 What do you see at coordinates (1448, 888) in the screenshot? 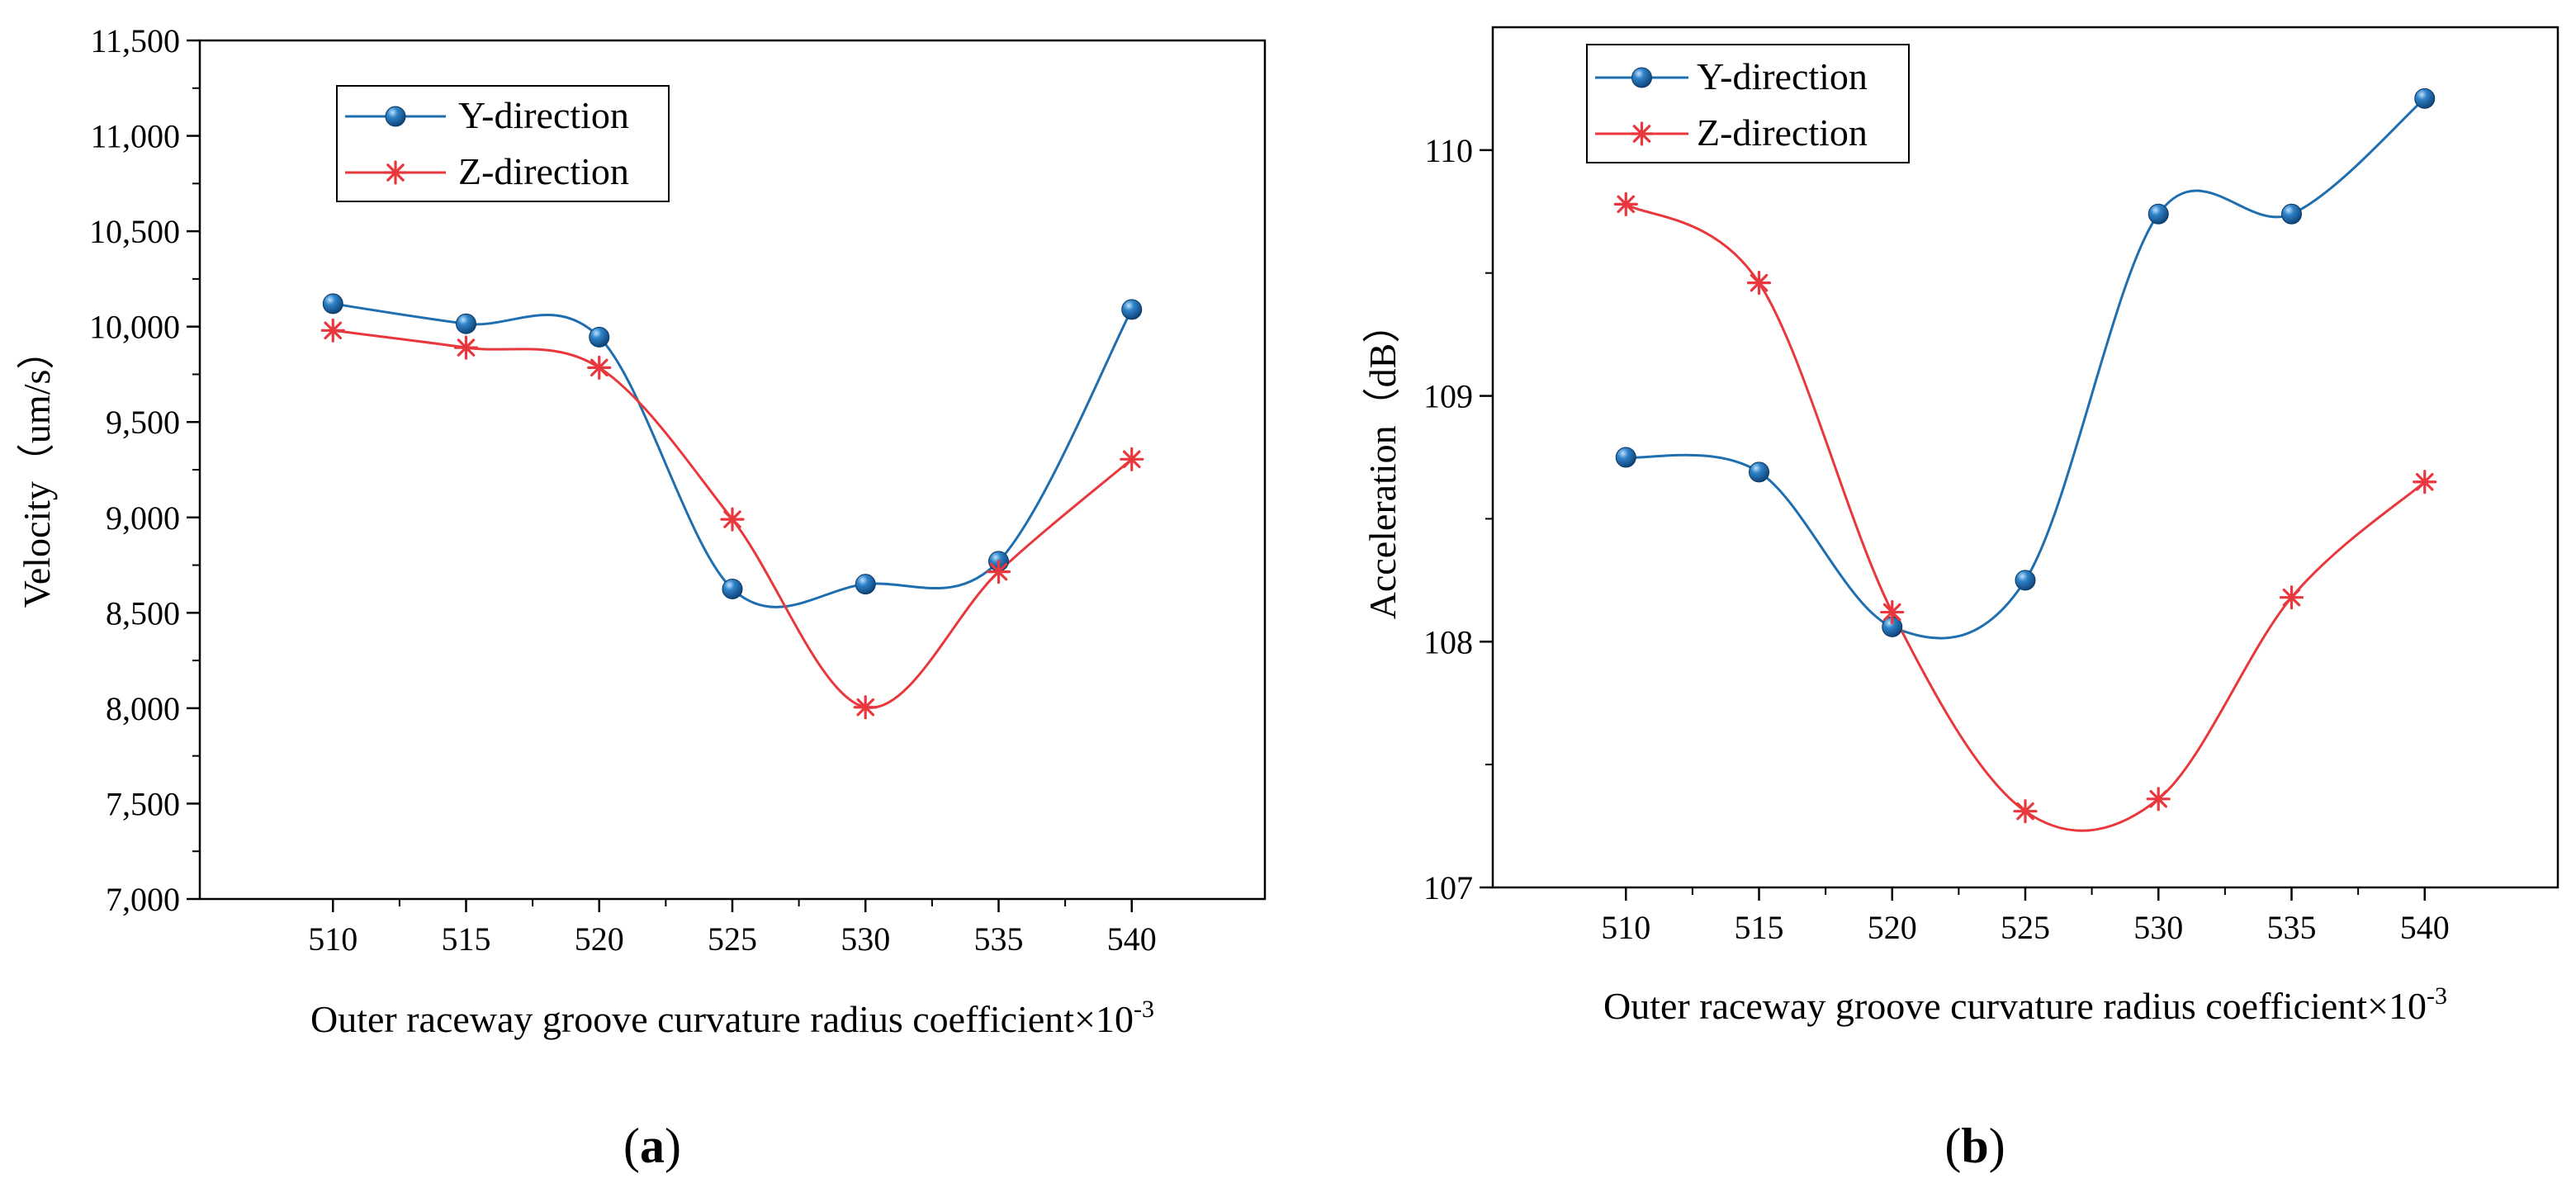
I see `y-tick-label: 107` at bounding box center [1448, 888].